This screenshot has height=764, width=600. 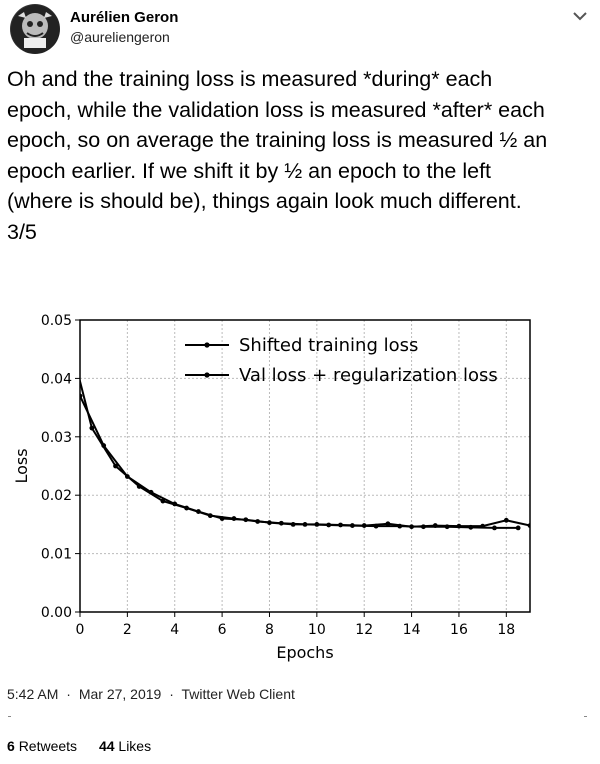 I want to click on legend-label: Shifted training loss, so click(x=328, y=345).